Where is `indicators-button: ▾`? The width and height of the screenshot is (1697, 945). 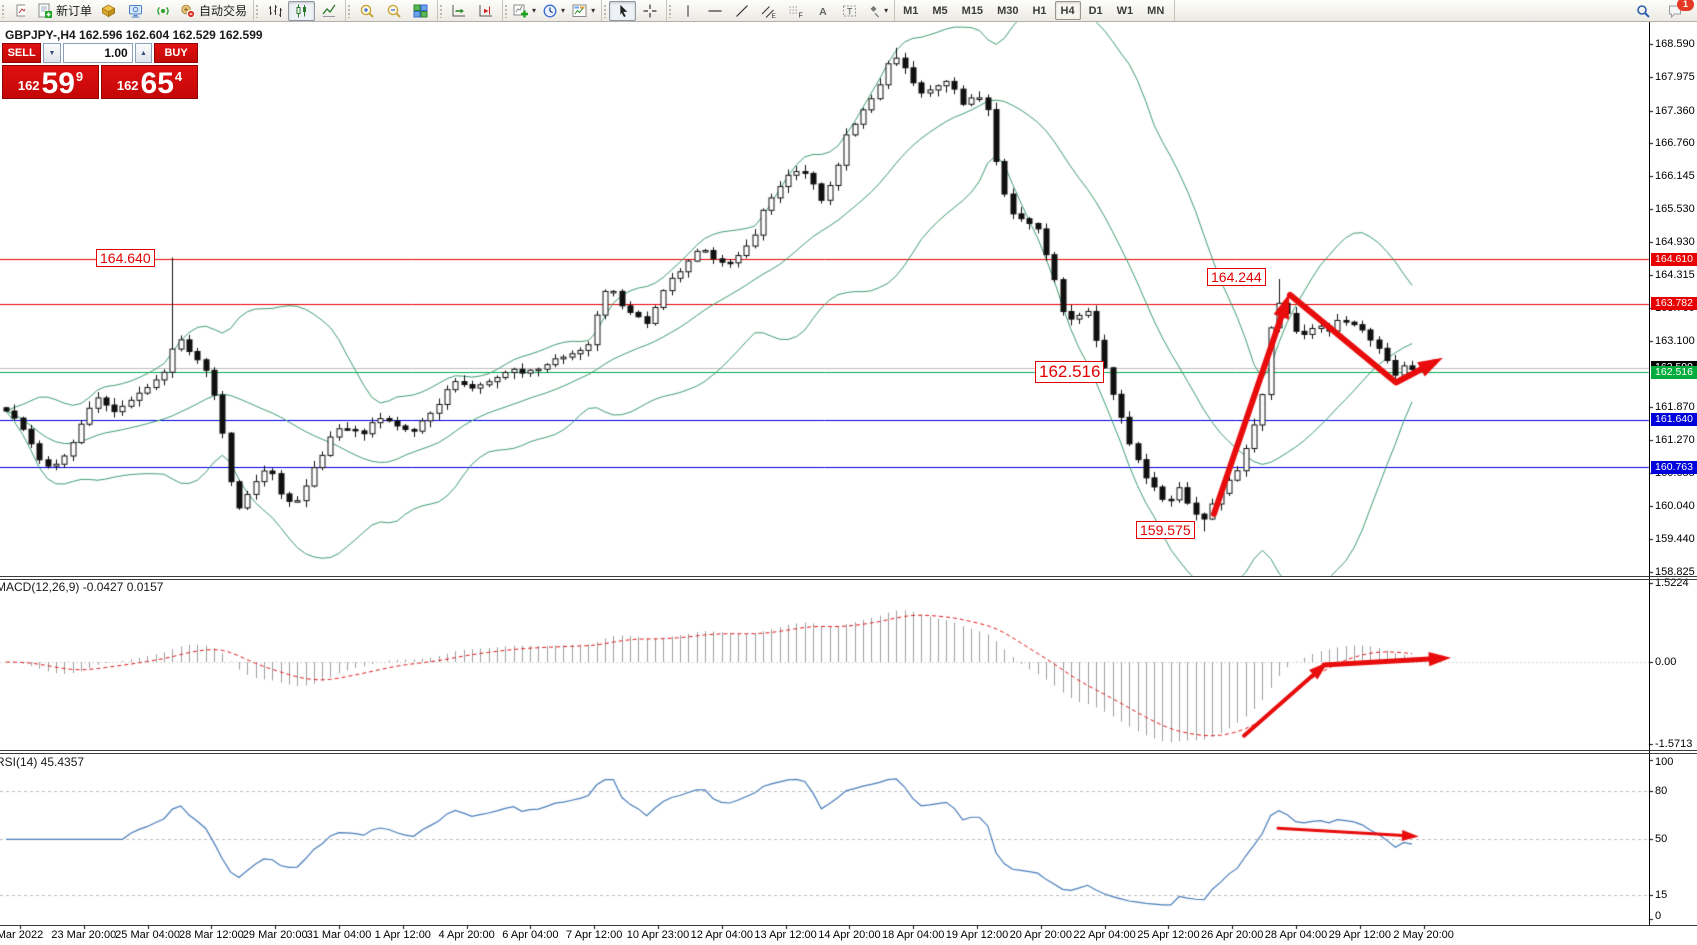 indicators-button: ▾ is located at coordinates (524, 11).